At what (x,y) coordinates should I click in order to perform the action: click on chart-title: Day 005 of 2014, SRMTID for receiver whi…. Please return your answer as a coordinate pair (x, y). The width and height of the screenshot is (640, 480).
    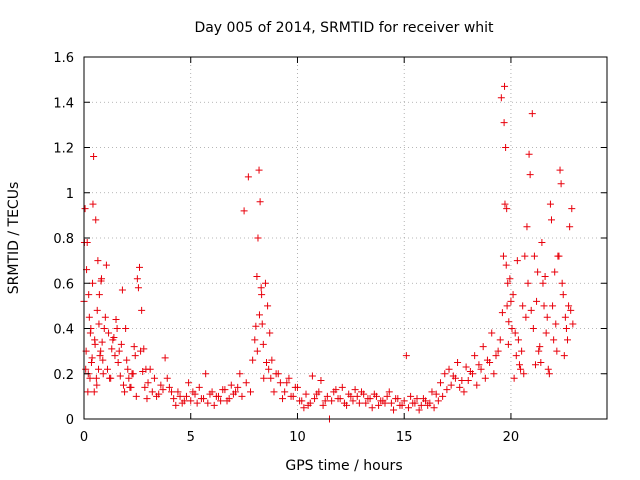
    Looking at the image, I should click on (344, 28).